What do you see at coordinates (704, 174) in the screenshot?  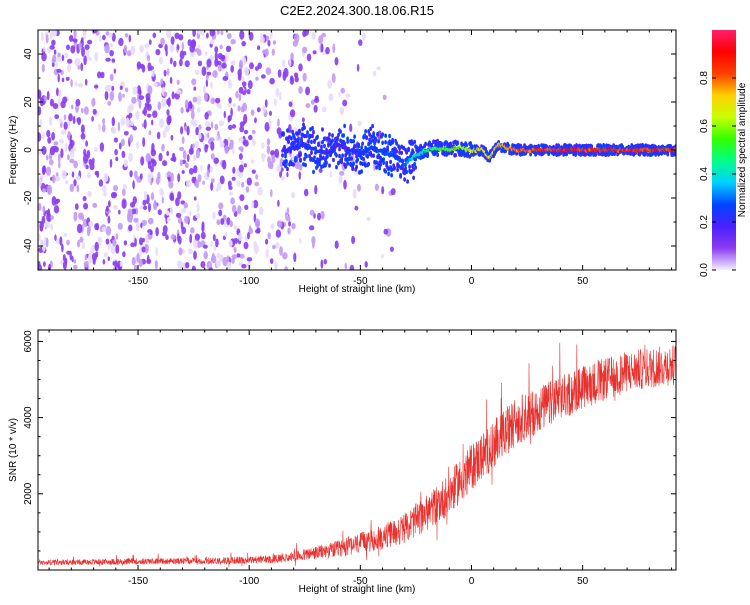 I see `colorbar-tick-label: 0.4` at bounding box center [704, 174].